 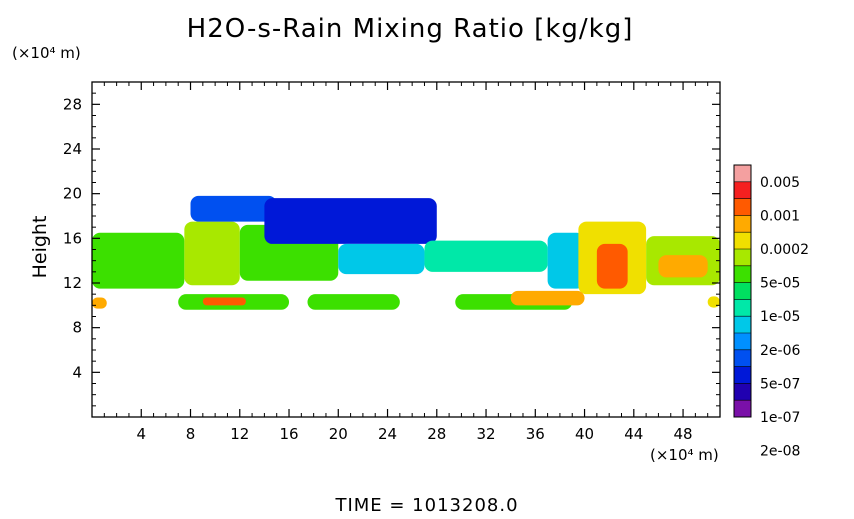 What do you see at coordinates (72, 283) in the screenshot?
I see `y-tick-label: 12` at bounding box center [72, 283].